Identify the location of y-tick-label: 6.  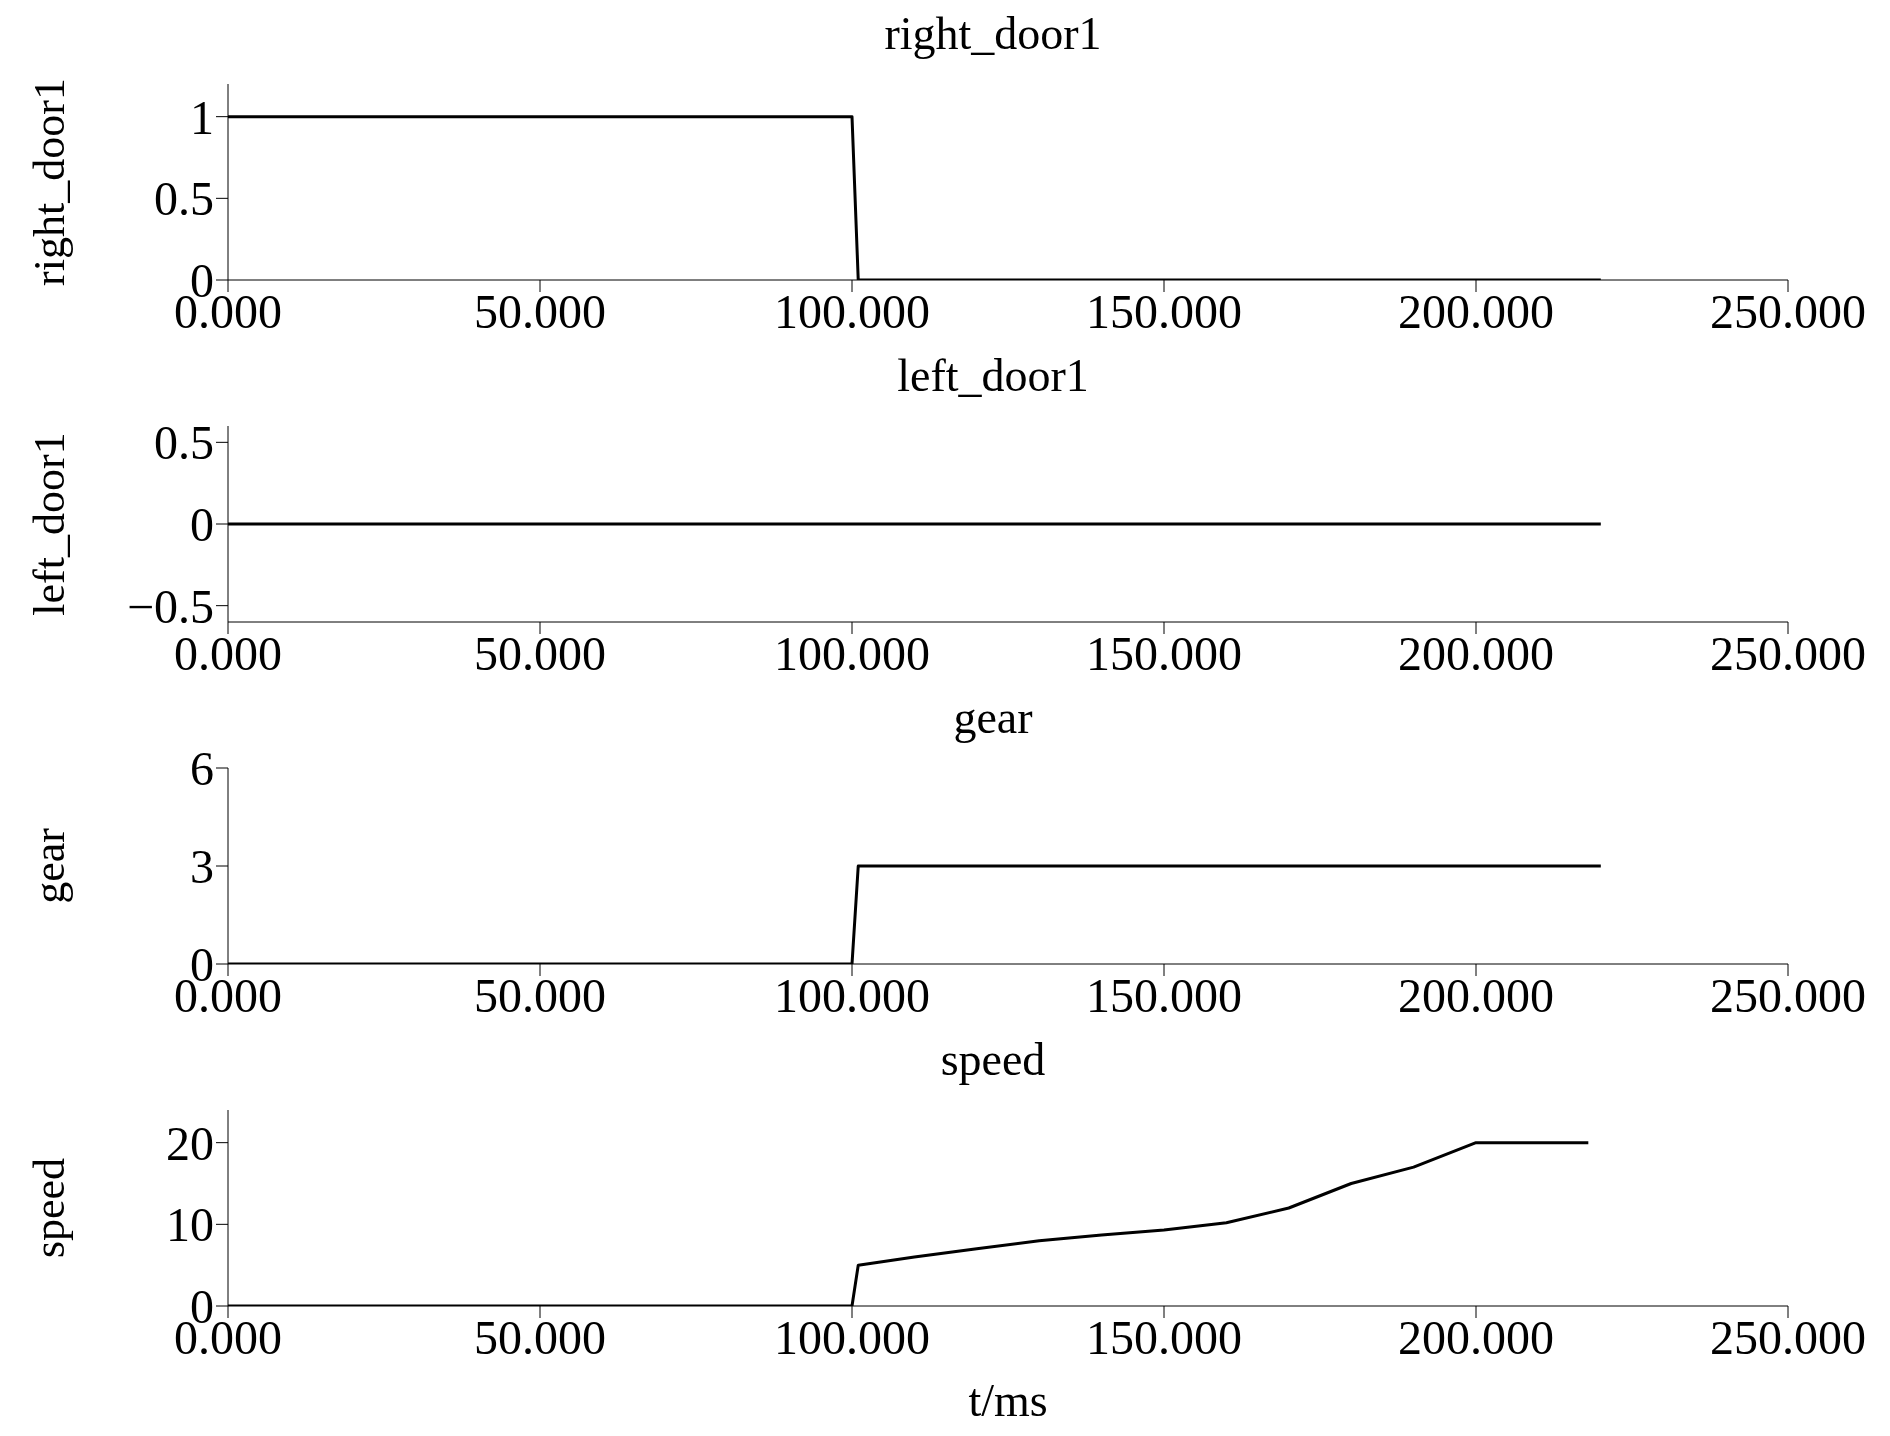
(202, 769).